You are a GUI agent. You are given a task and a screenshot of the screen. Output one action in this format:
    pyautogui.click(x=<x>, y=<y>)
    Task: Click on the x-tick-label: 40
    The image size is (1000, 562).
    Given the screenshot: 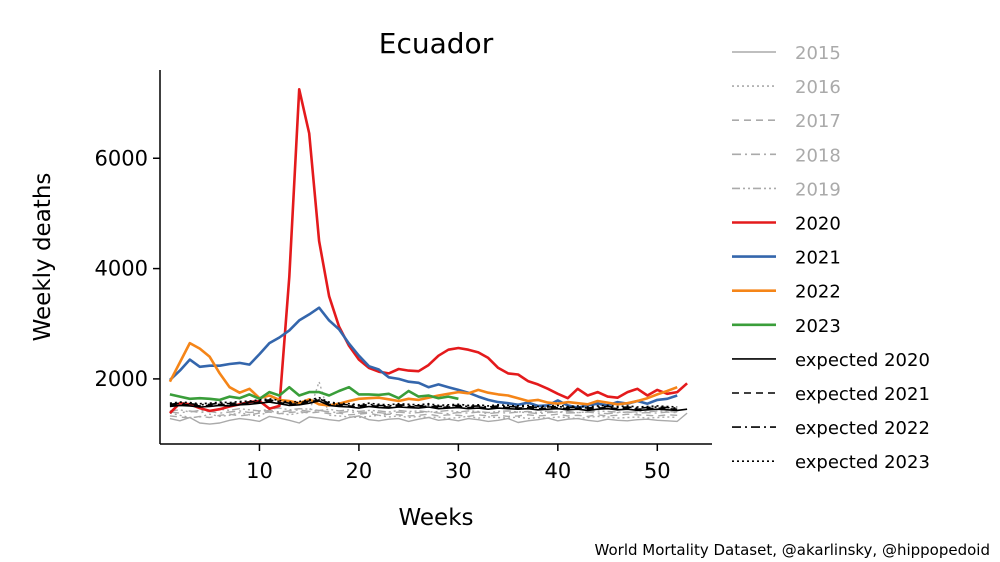 What is the action you would take?
    pyautogui.click(x=557, y=471)
    